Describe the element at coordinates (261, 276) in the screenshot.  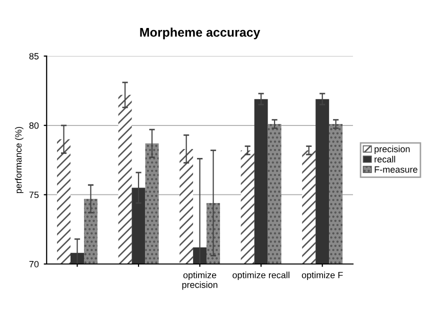
I see `x-tick-label: optimize recall` at that location.